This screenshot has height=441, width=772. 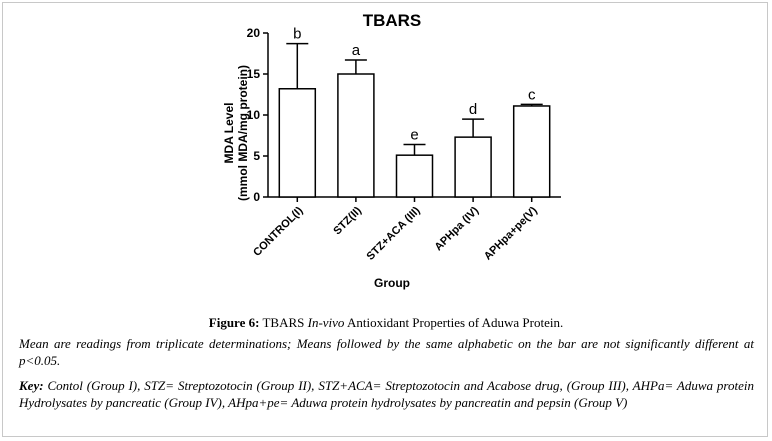 I want to click on significance-label: b, so click(x=297, y=34).